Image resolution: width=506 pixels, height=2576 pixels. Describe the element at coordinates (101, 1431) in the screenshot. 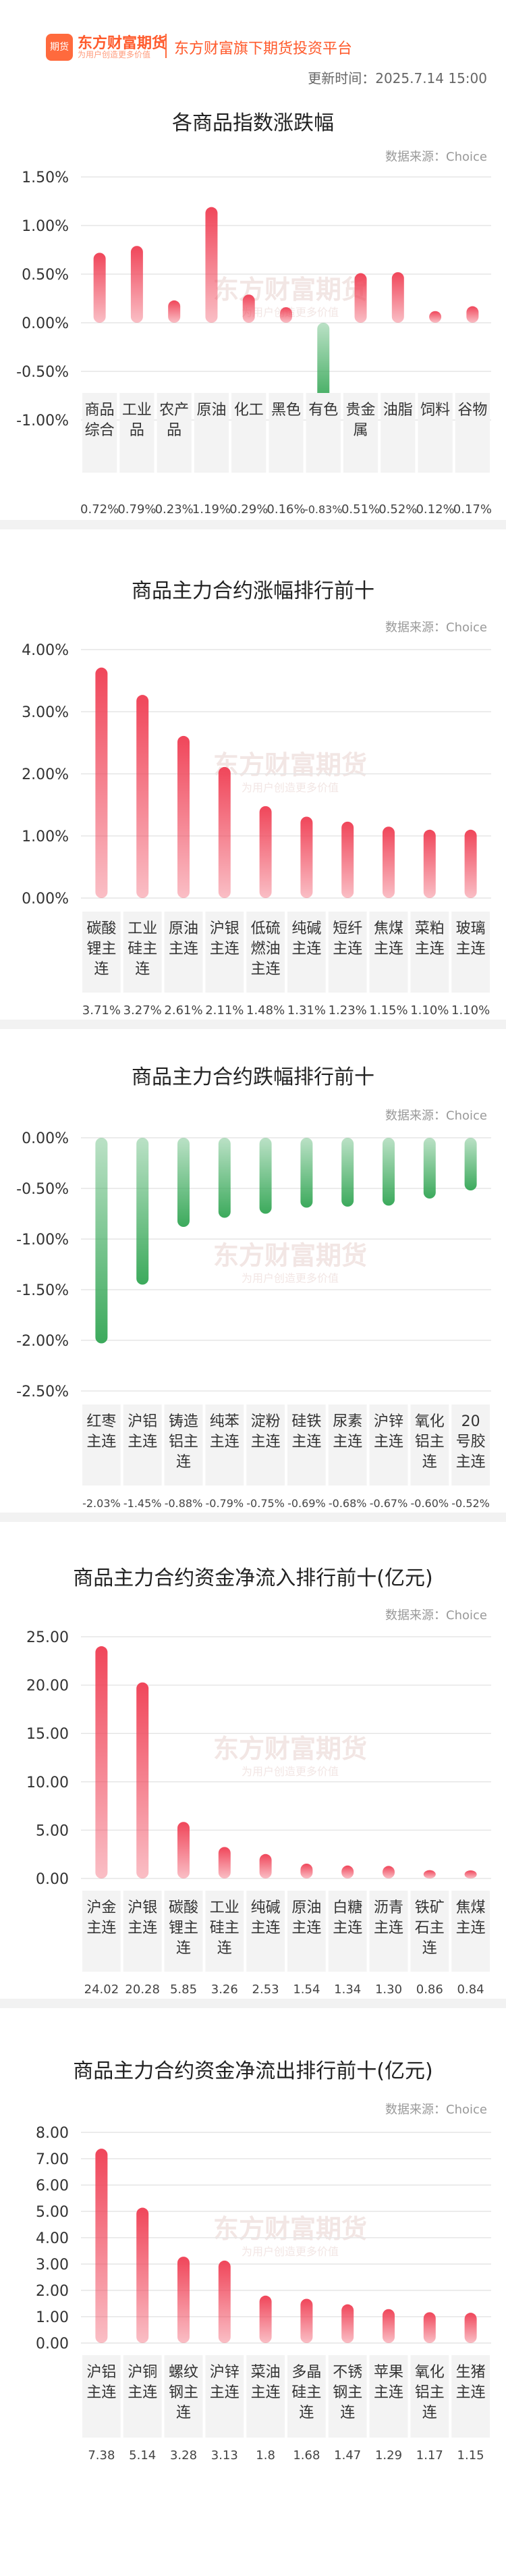

I see `category-label: 红枣主连` at that location.